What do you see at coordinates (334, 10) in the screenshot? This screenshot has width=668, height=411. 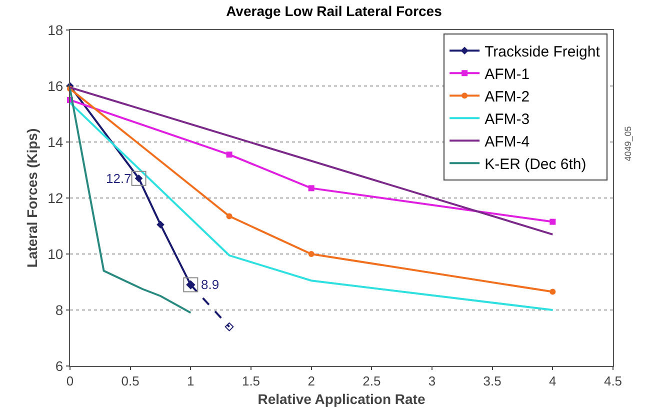 I see `chart-title: Average Low Rail Lateral Forces` at bounding box center [334, 10].